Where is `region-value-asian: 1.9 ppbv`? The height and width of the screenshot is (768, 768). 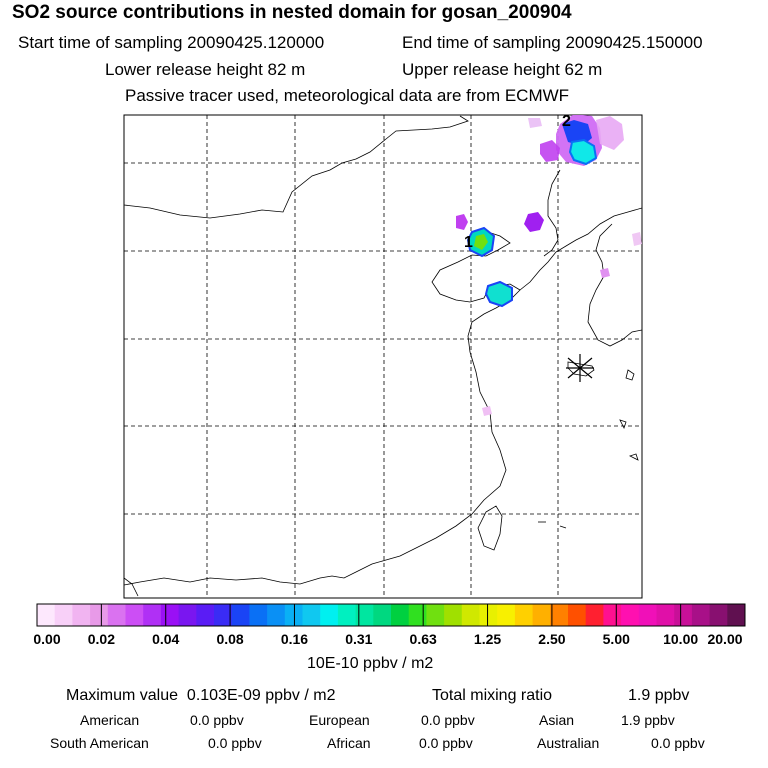
region-value-asian: 1.9 ppbv is located at coordinates (648, 720).